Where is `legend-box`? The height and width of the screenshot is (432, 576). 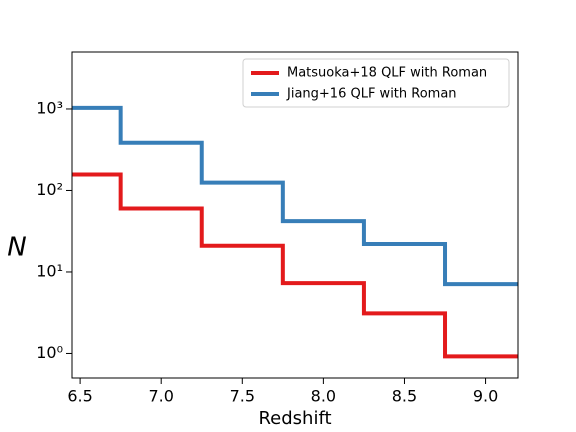
legend-box is located at coordinates (376, 83).